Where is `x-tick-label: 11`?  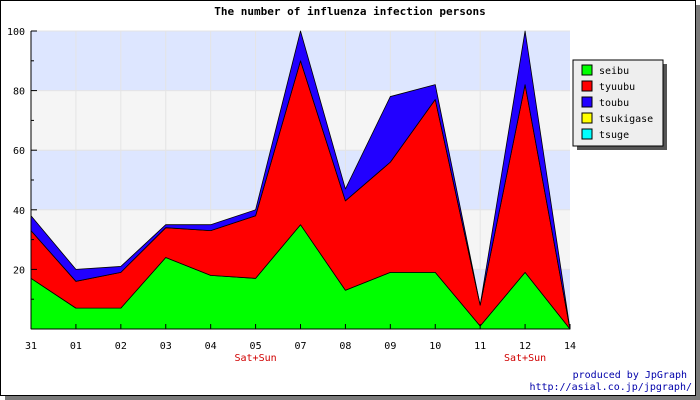 x-tick-label: 11 is located at coordinates (480, 346).